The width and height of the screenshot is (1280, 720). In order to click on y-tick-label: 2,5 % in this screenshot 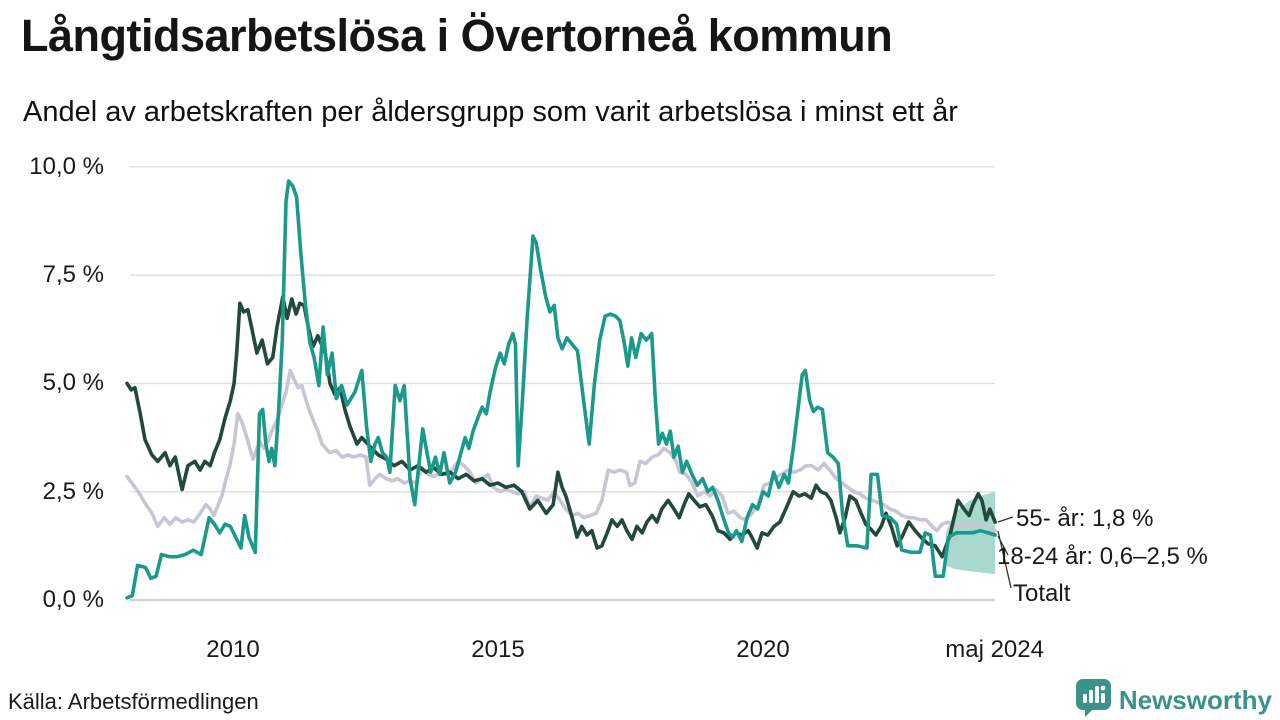, I will do `click(73, 491)`.